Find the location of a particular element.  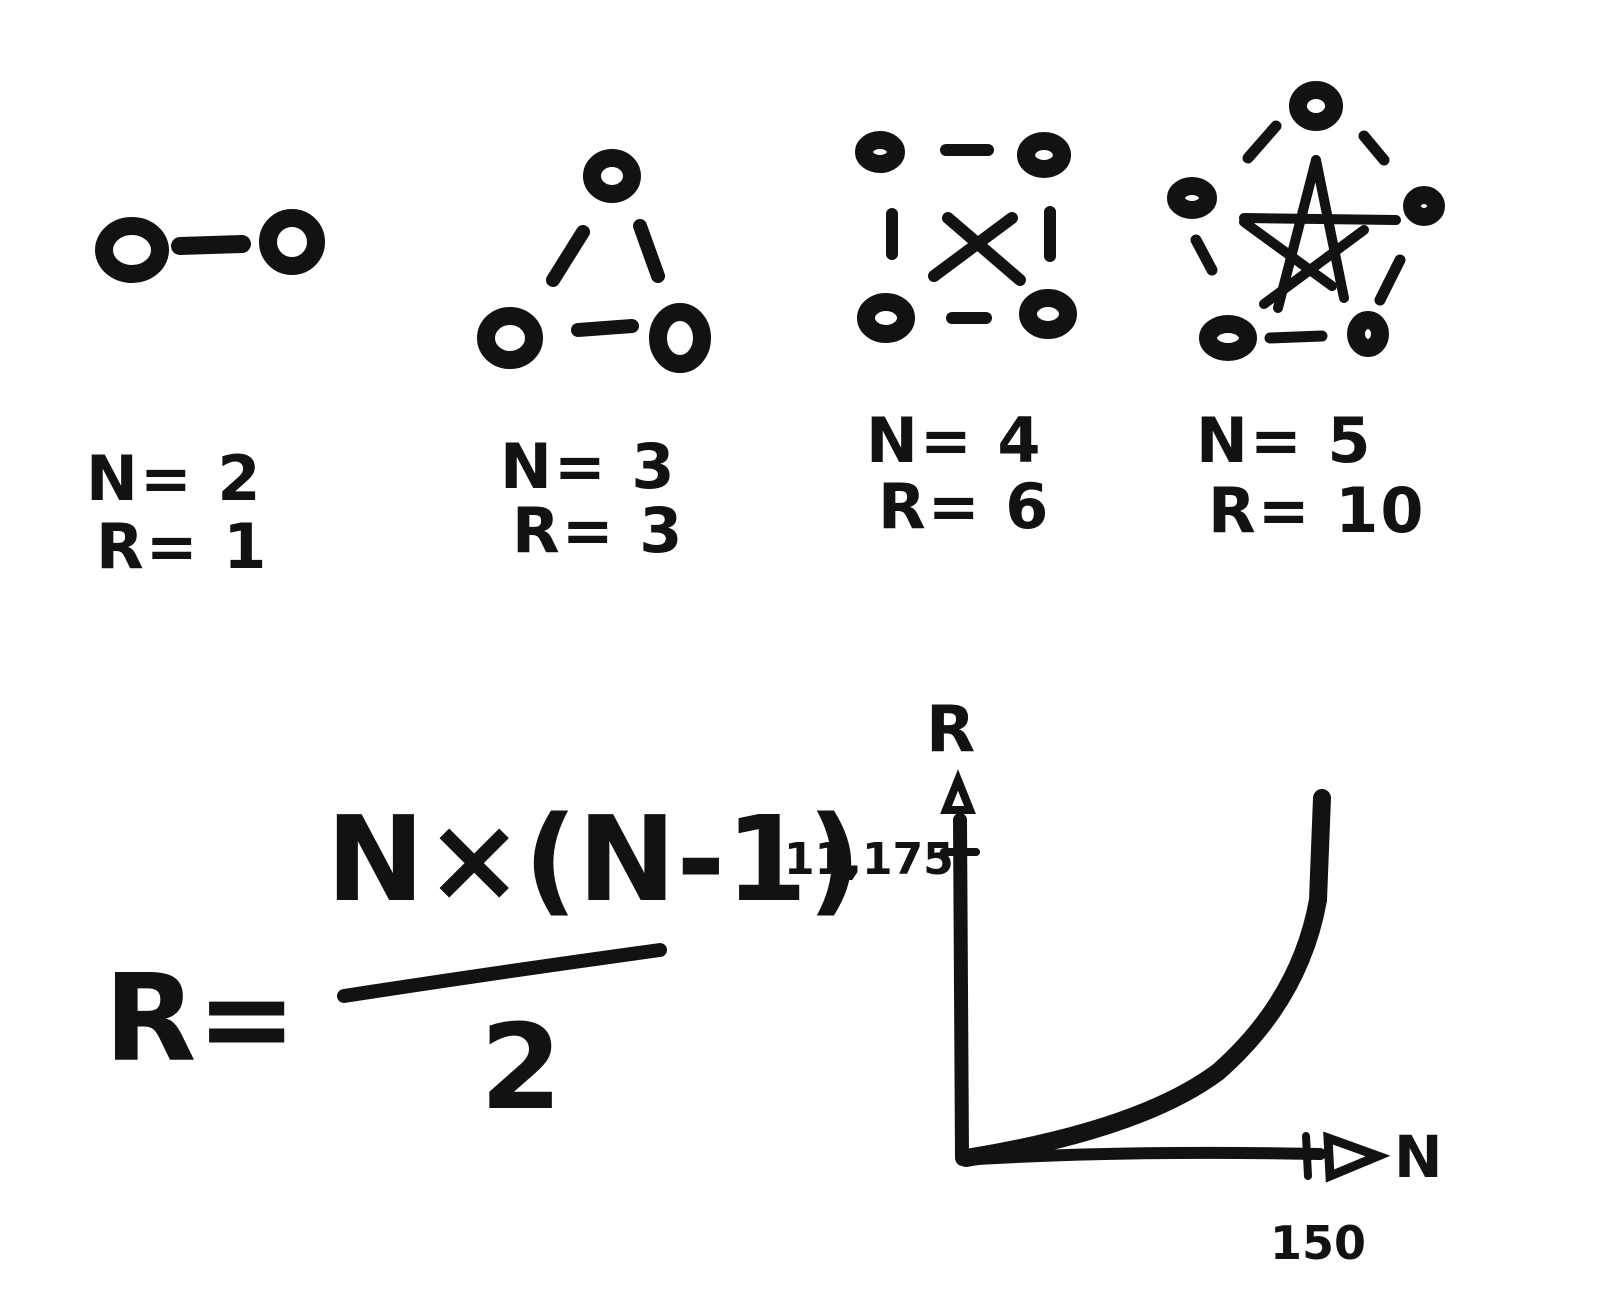

x-tick-label: 150 is located at coordinates (1318, 1243).